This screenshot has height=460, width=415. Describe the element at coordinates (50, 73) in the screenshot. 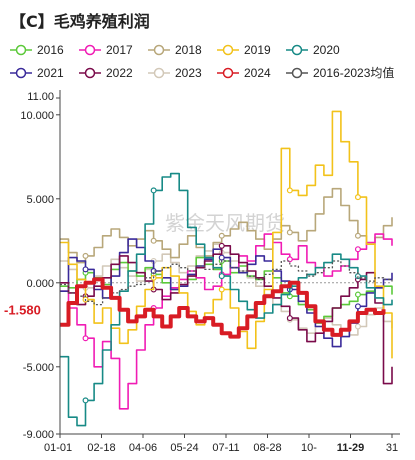

I see `legend-label: 2021` at that location.